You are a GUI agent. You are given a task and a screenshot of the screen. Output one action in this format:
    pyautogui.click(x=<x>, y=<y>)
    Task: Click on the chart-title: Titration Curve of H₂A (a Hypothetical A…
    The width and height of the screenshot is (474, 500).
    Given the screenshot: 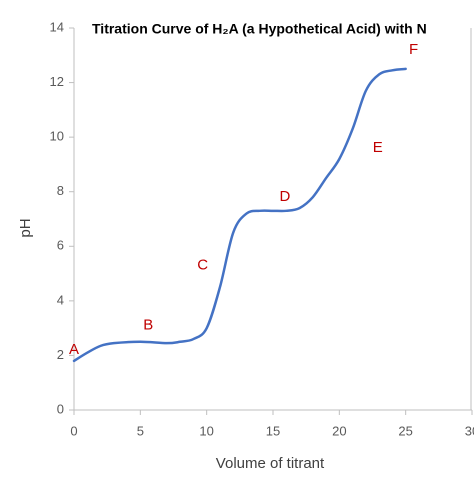 What is the action you would take?
    pyautogui.click(x=259, y=29)
    